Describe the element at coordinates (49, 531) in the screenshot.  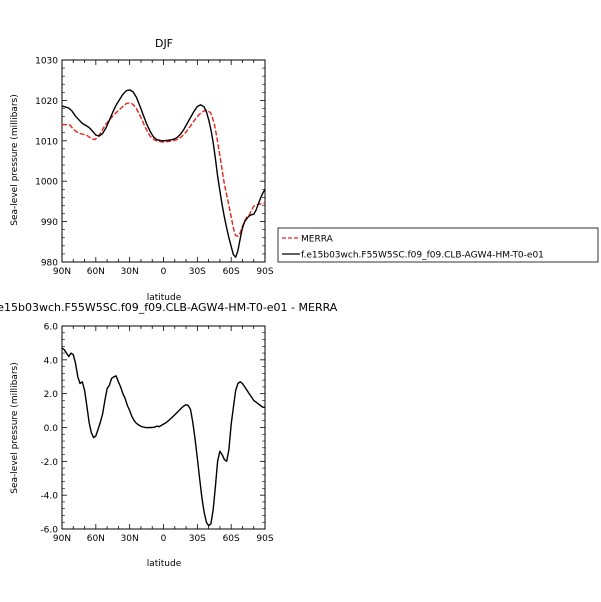
I see `y-tick-label: -6.0` at that location.